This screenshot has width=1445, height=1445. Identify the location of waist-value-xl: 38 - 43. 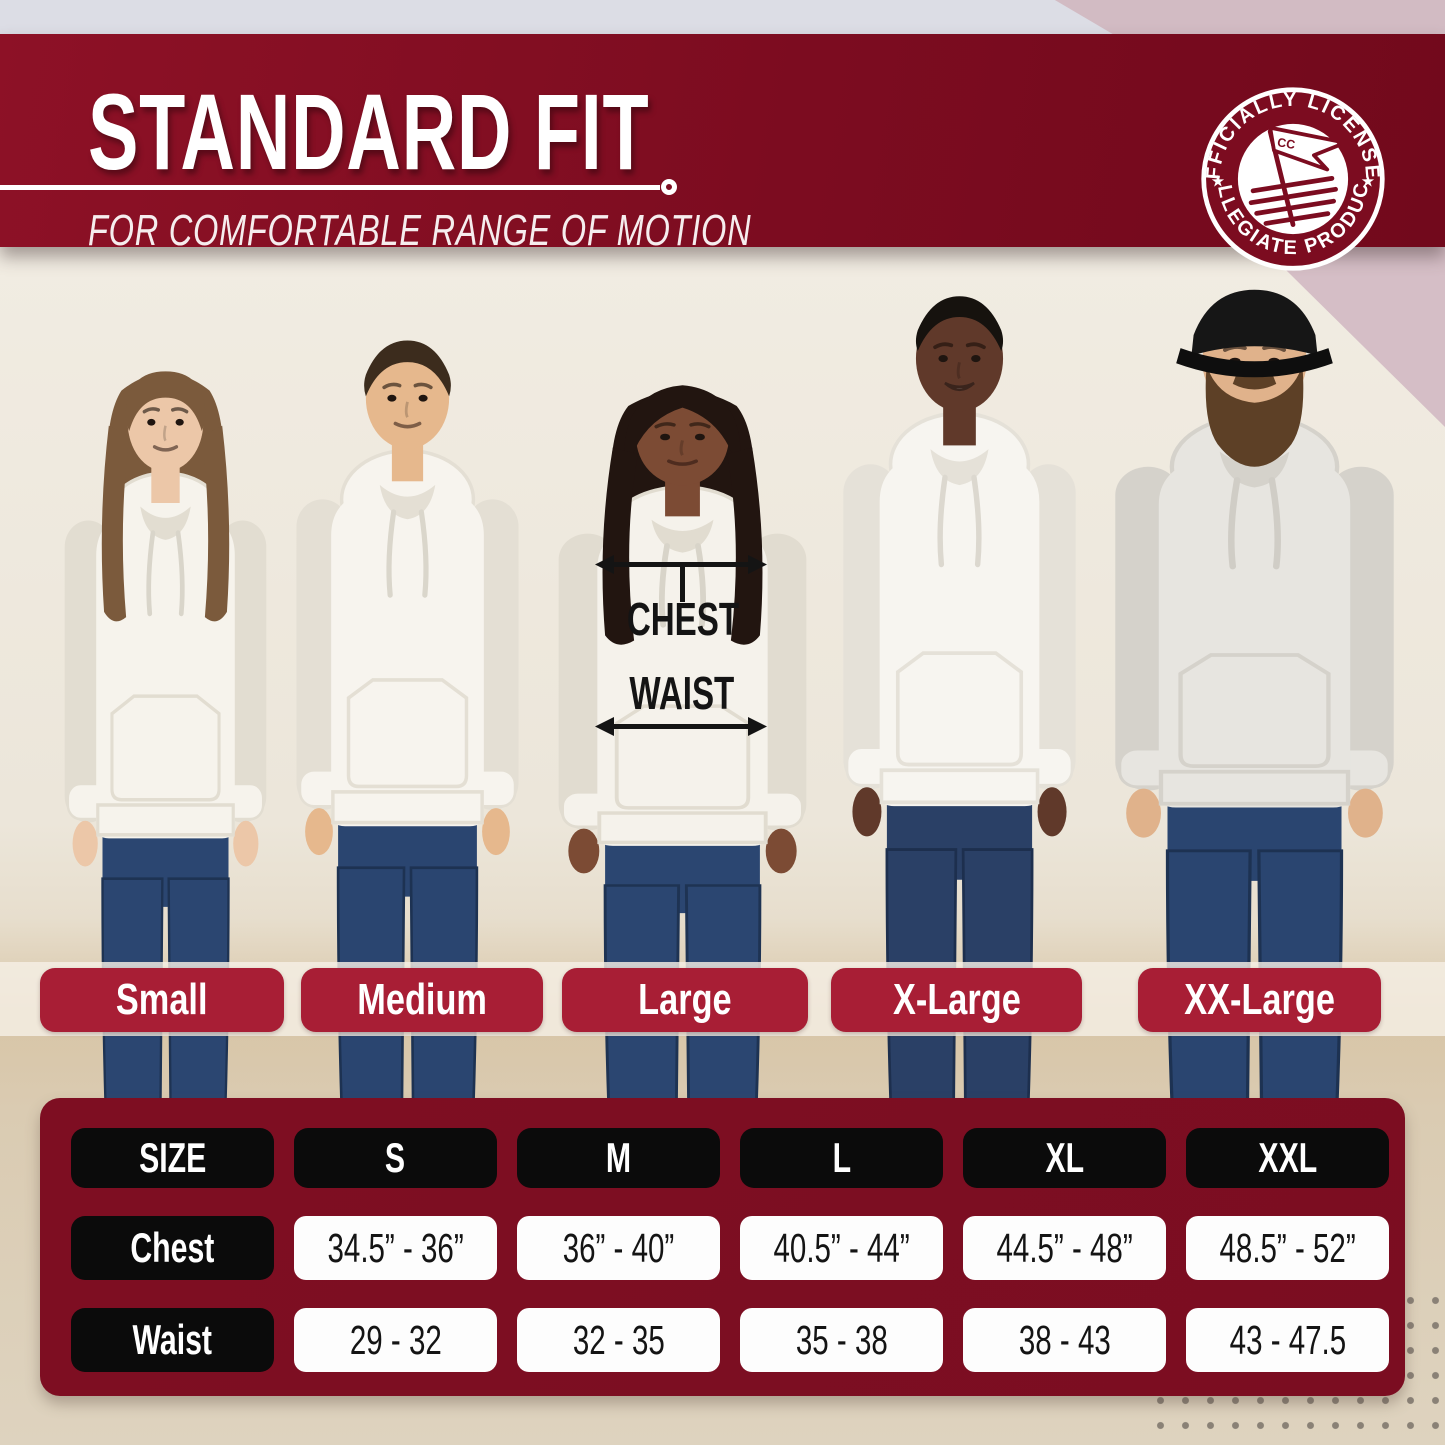
(1064, 1340).